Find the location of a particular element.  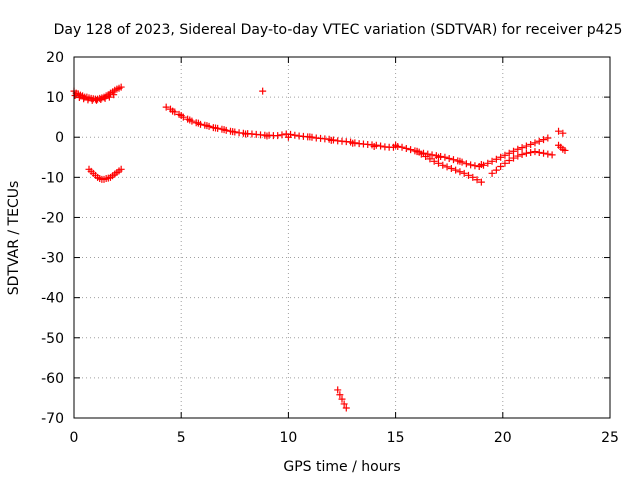

y-tick-label: -50 is located at coordinates (52, 339).